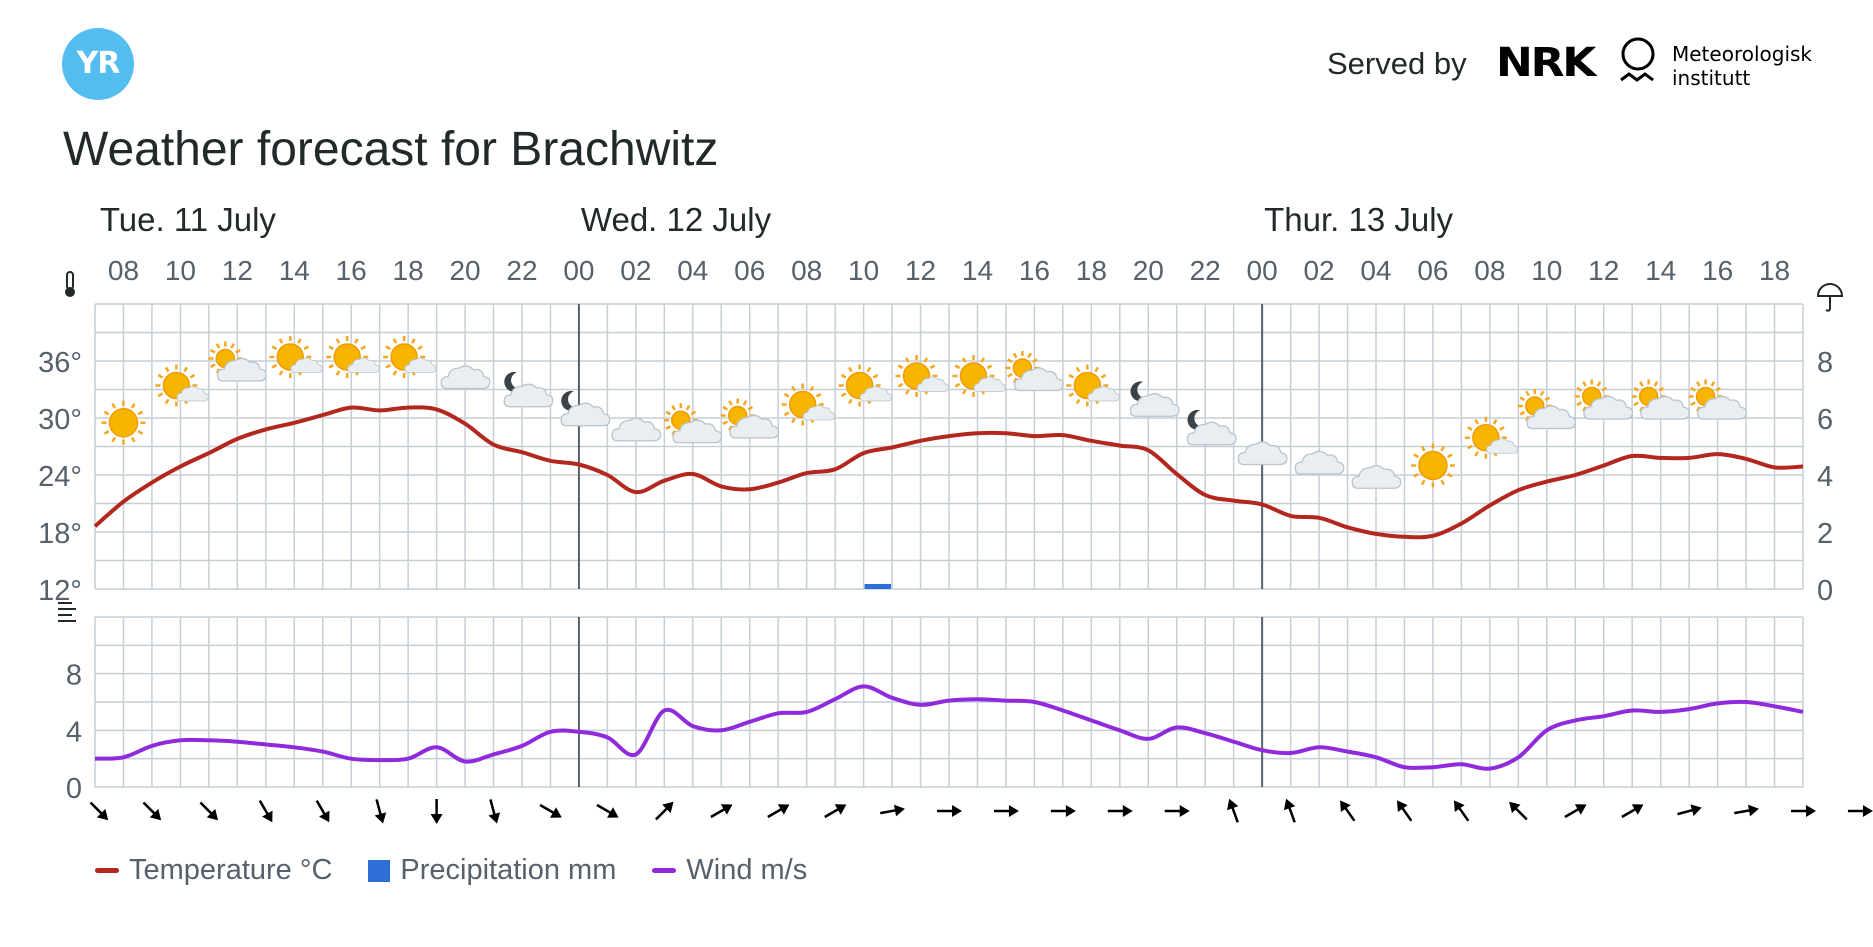  I want to click on hour-tick-label: 00, so click(1262, 270).